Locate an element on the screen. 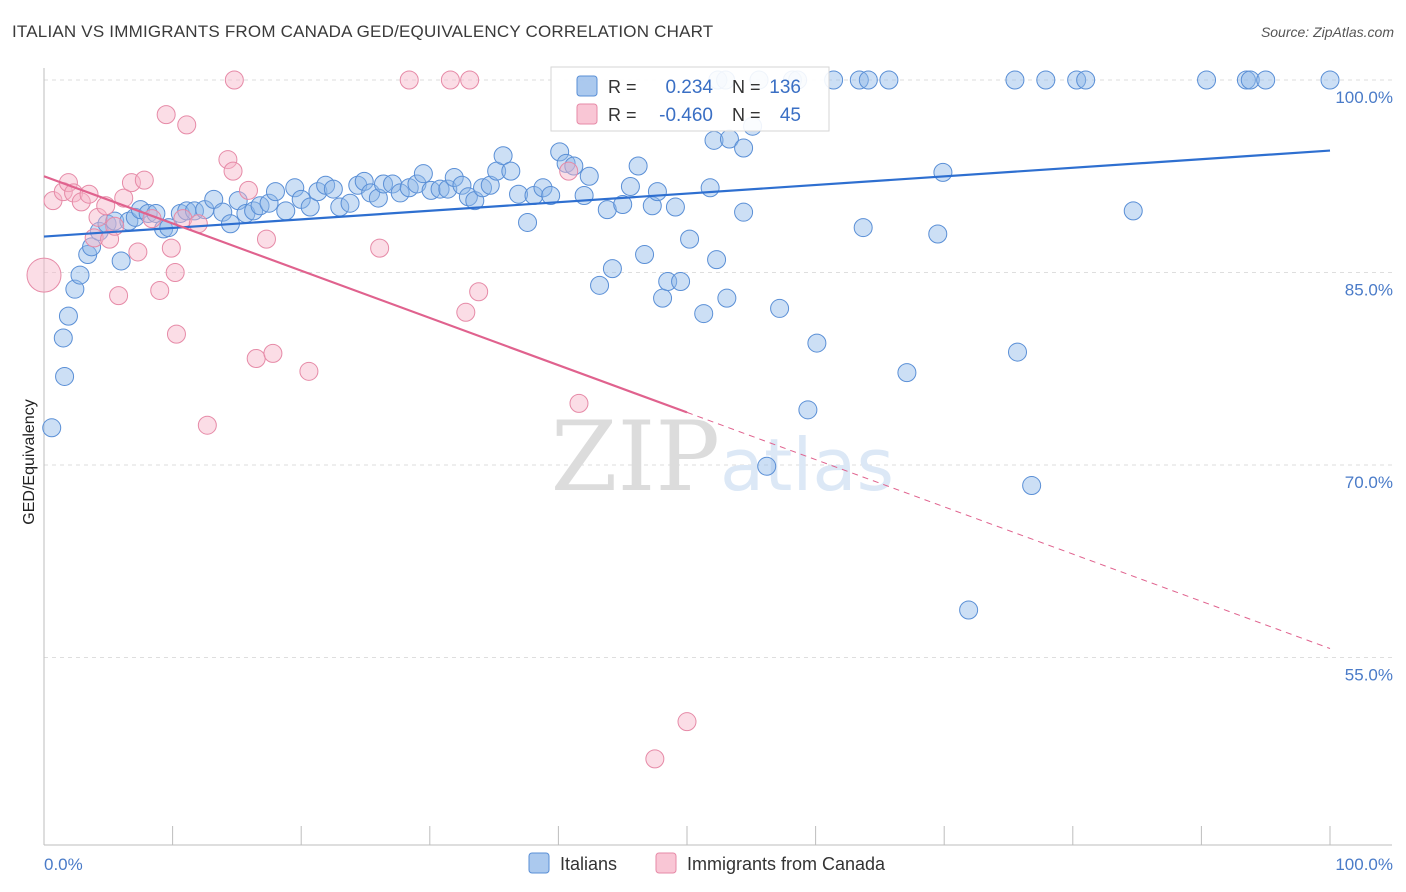  stats-legend: R = 0.234 N = 136 R = -0.460 N = 45 is located at coordinates (690, 99).